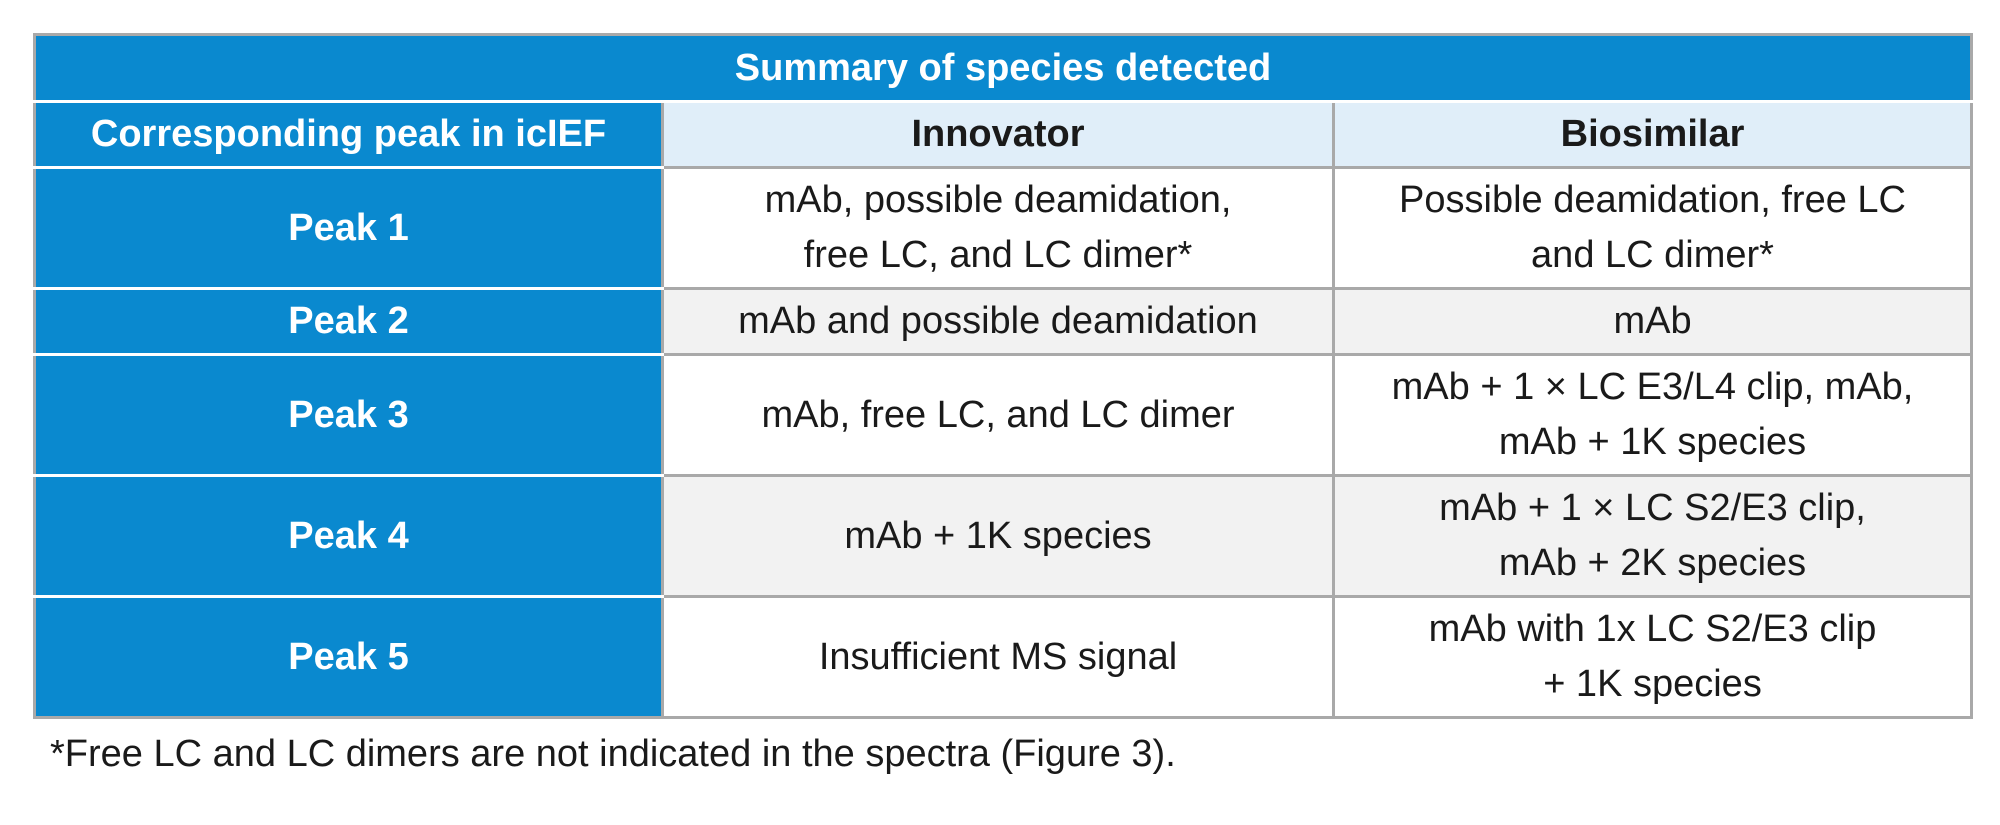 The image size is (2000, 825). I want to click on cell-line: mAb + 1 × LC S2/E3 clip,, so click(1652, 508).